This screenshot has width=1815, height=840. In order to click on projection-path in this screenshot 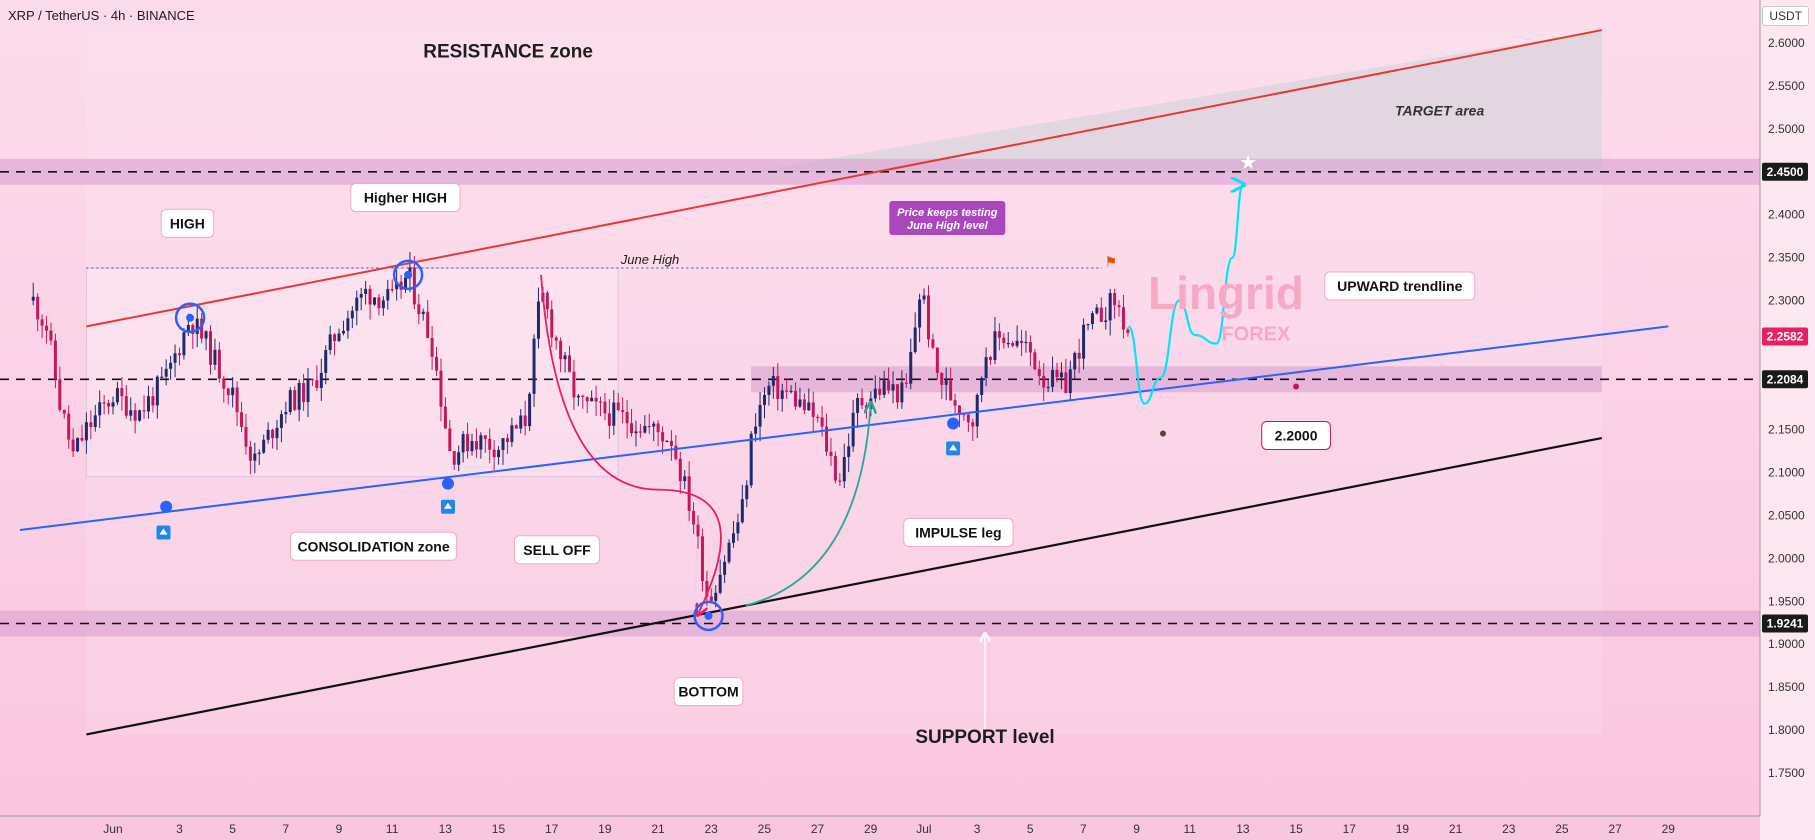, I will do `click(1185, 295)`.